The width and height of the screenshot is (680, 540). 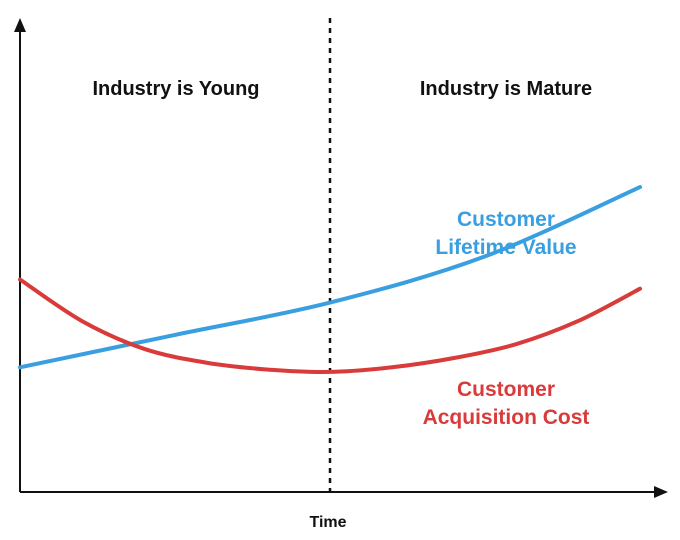 What do you see at coordinates (506, 219) in the screenshot?
I see `series-label-lifetime-value-line1: Customer` at bounding box center [506, 219].